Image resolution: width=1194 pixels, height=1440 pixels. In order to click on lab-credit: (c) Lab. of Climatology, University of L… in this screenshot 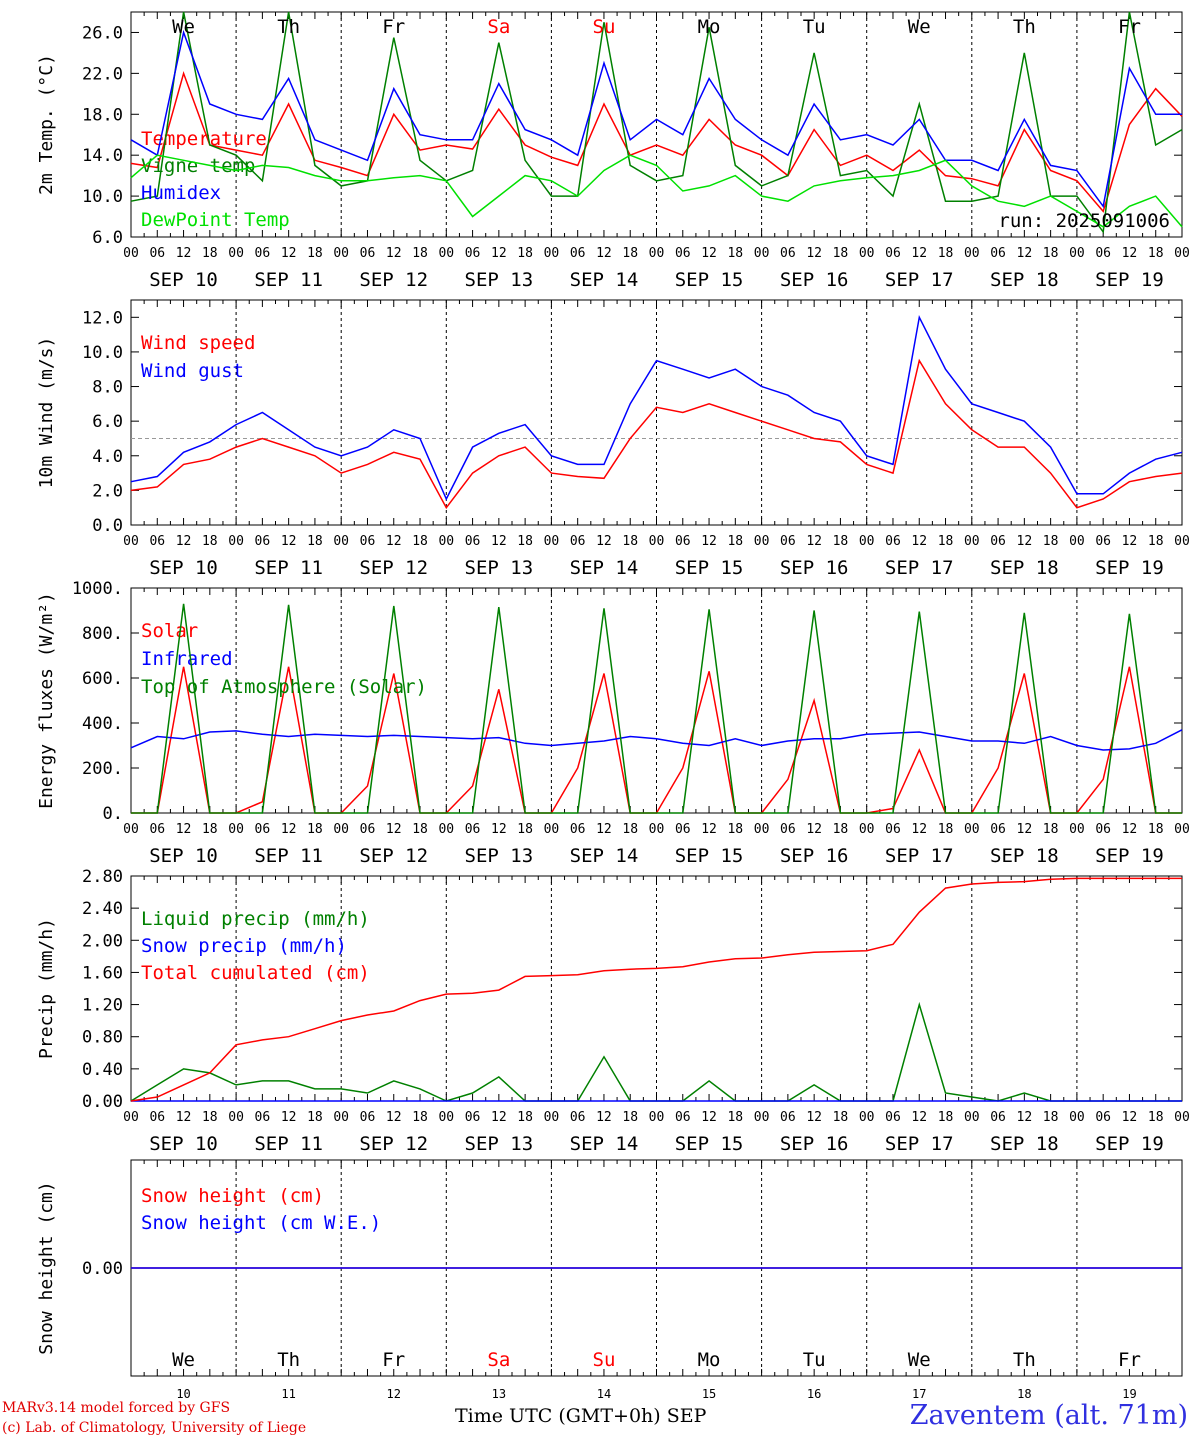, I will do `click(154, 1428)`.